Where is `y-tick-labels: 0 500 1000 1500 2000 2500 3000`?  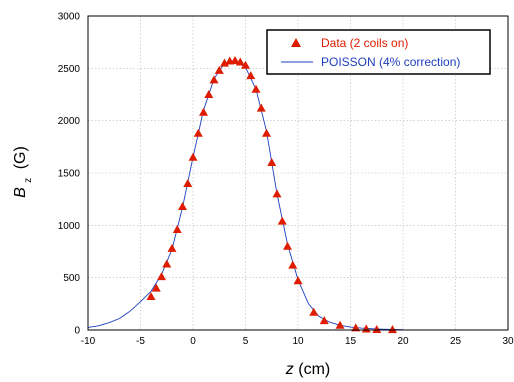
y-tick-labels: 0 500 1000 1500 2000 2500 3000 is located at coordinates (69, 174).